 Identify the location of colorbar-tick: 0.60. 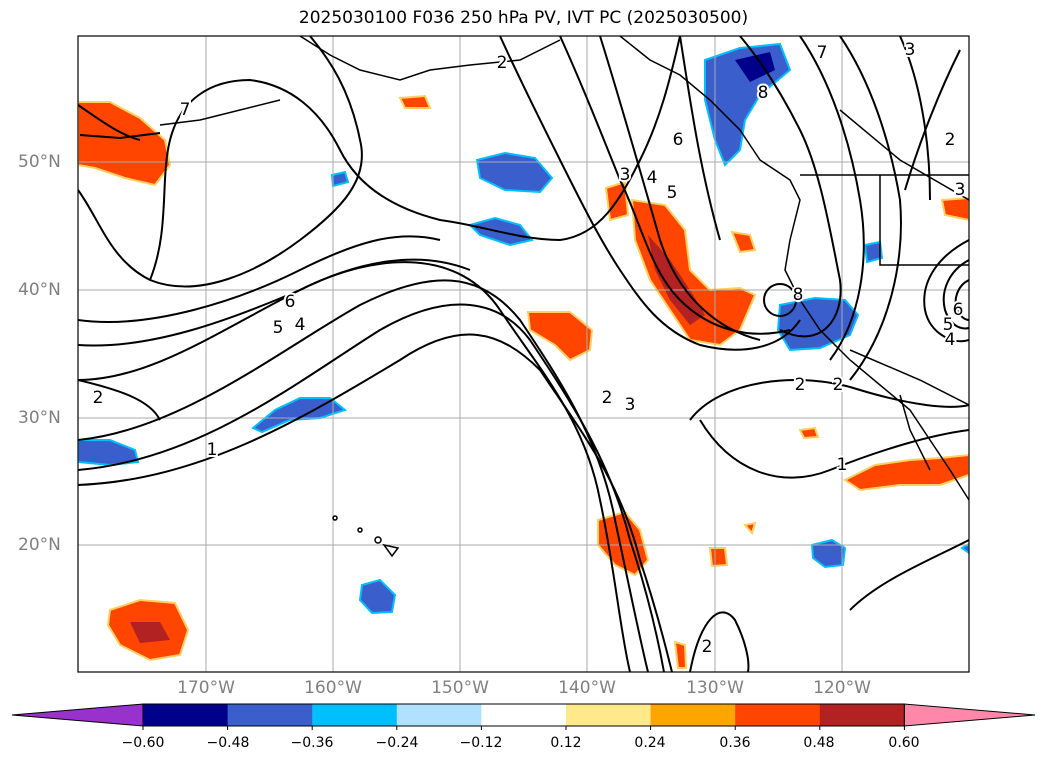
(904, 743).